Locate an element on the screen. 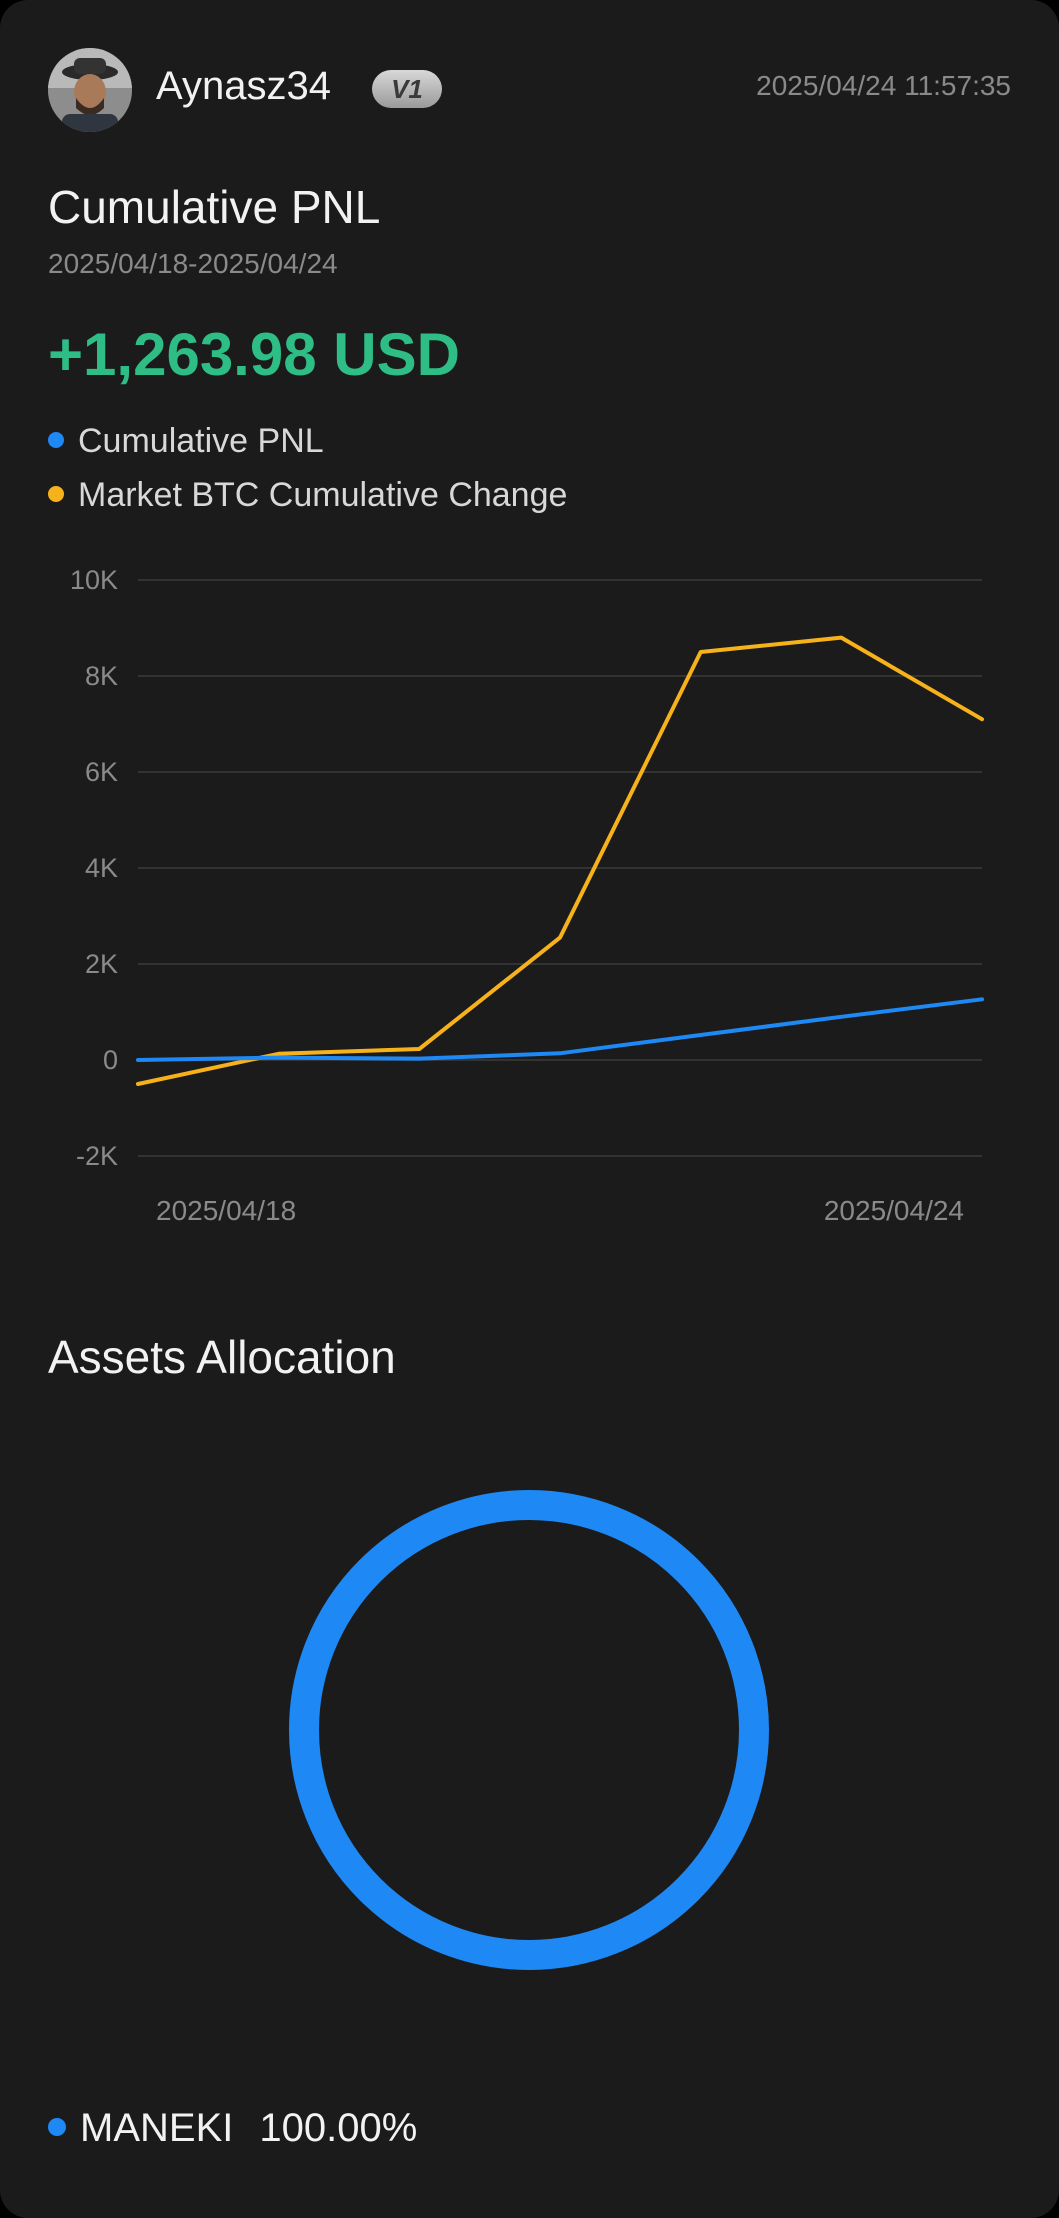 This screenshot has height=2218, width=1059. pnl-title: Cumulative PNL is located at coordinates (214, 207).